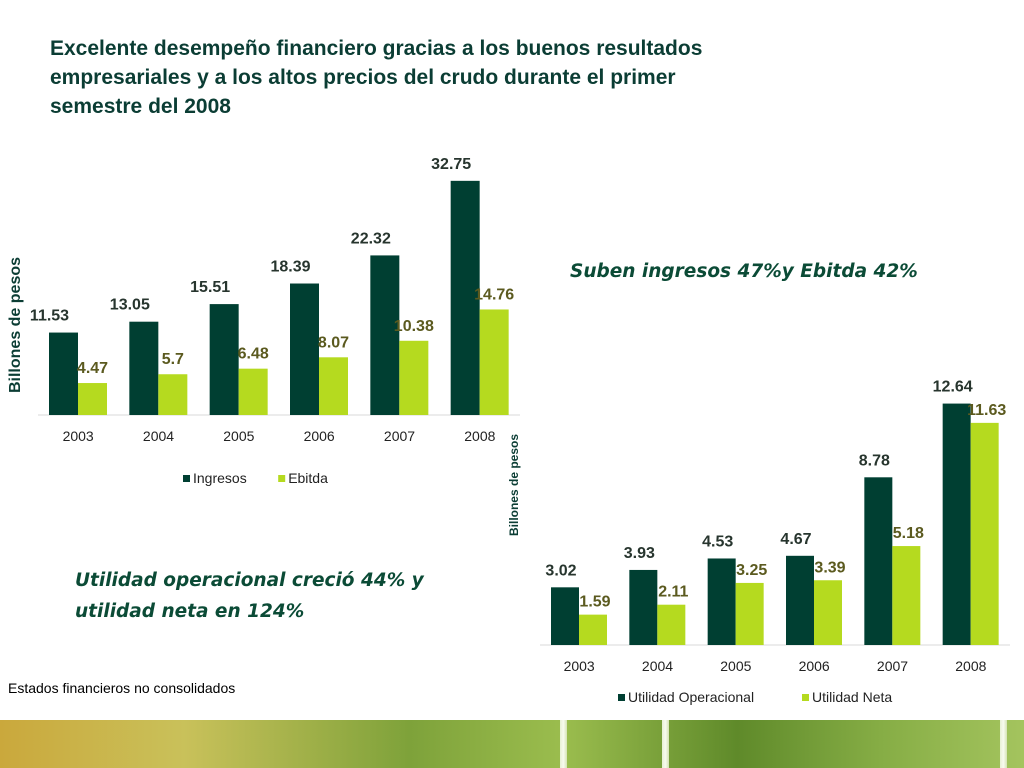 The width and height of the screenshot is (1024, 768). What do you see at coordinates (494, 294) in the screenshot?
I see `data-label: 14.76` at bounding box center [494, 294].